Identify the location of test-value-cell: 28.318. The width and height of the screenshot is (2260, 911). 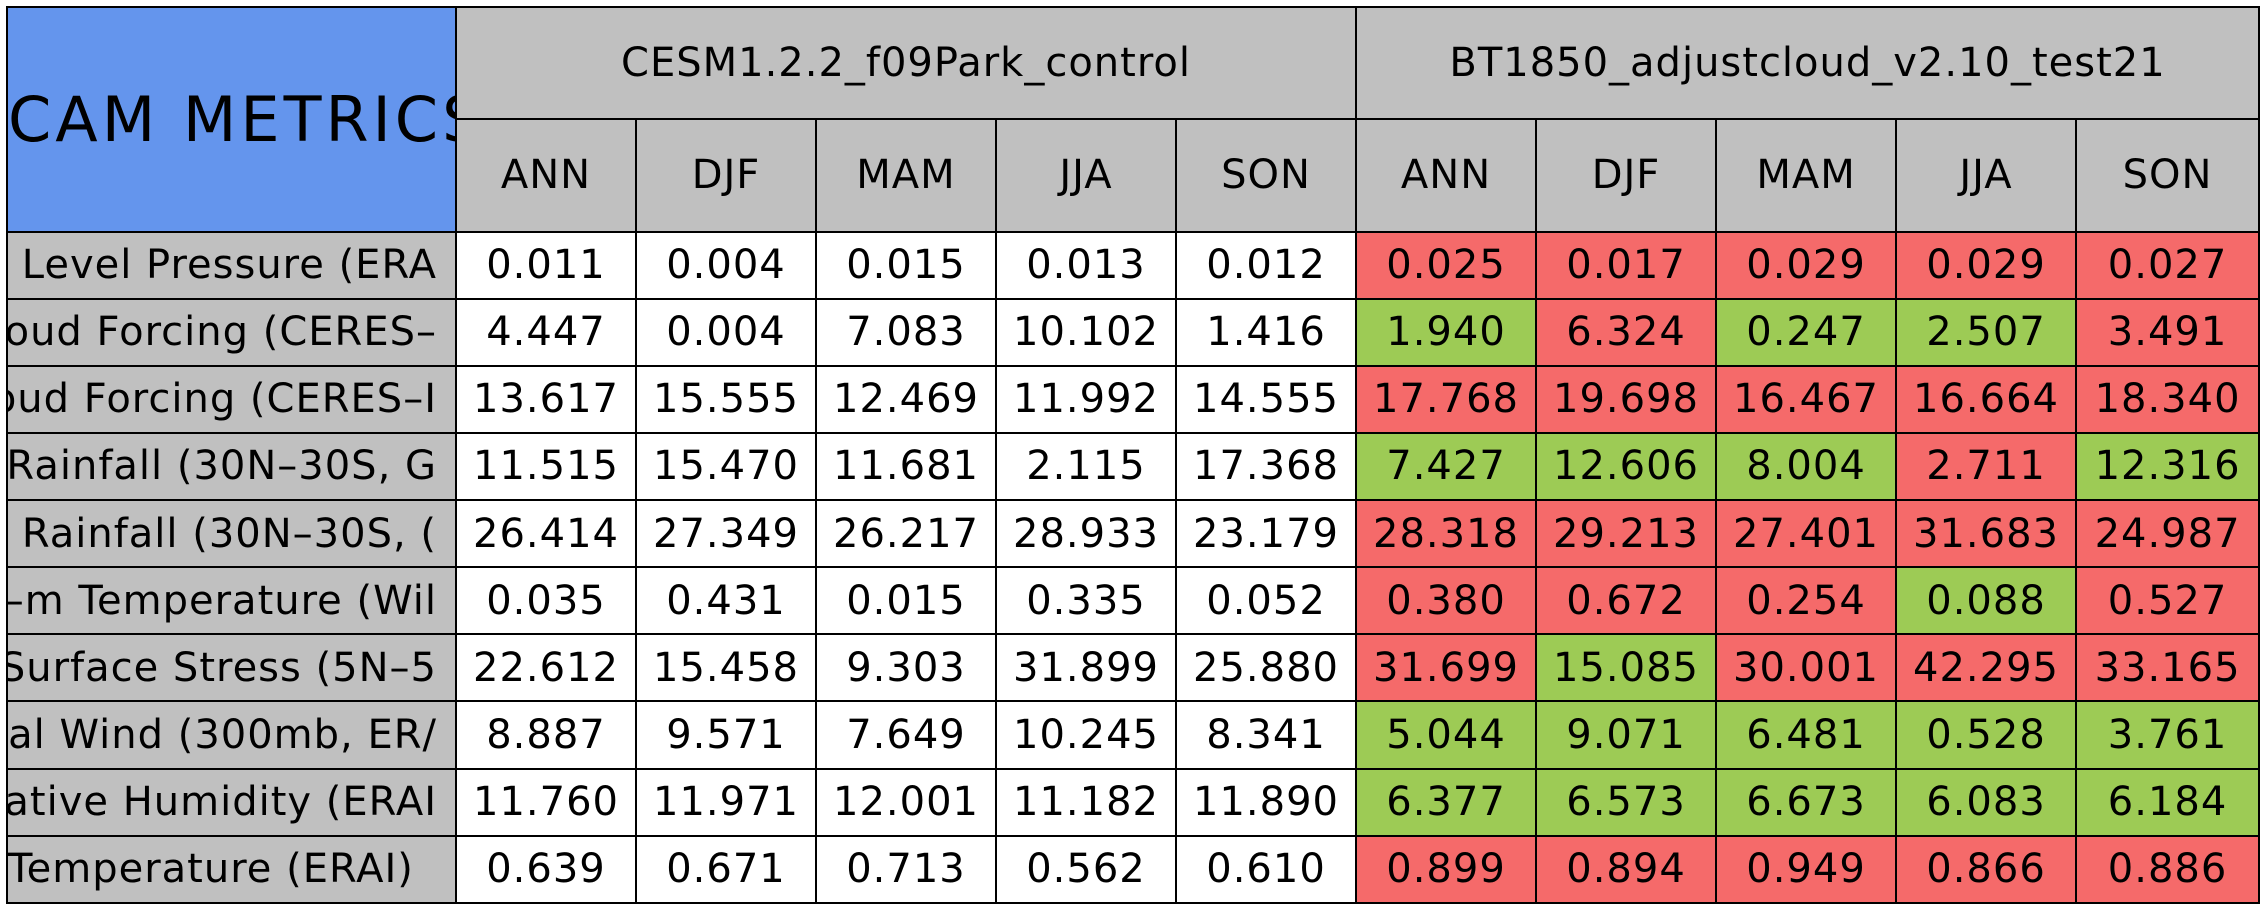
(1446, 534).